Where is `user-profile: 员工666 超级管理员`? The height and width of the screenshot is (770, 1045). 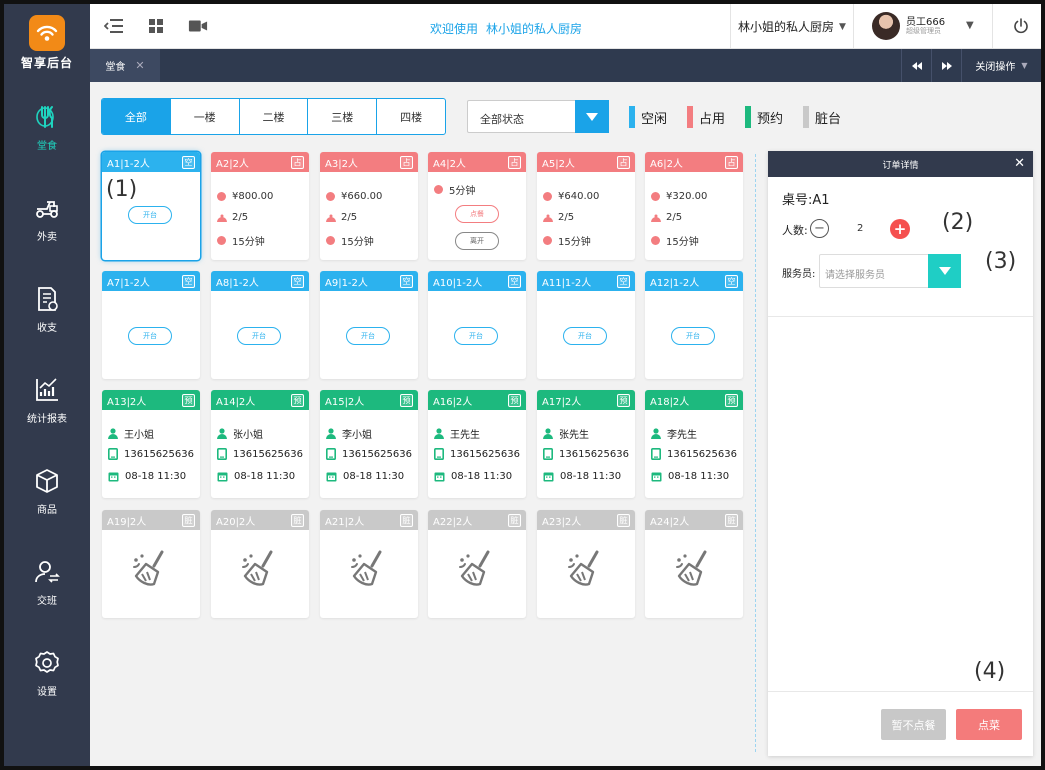
user-profile: 员工666 超级管理员 is located at coordinates (932, 26).